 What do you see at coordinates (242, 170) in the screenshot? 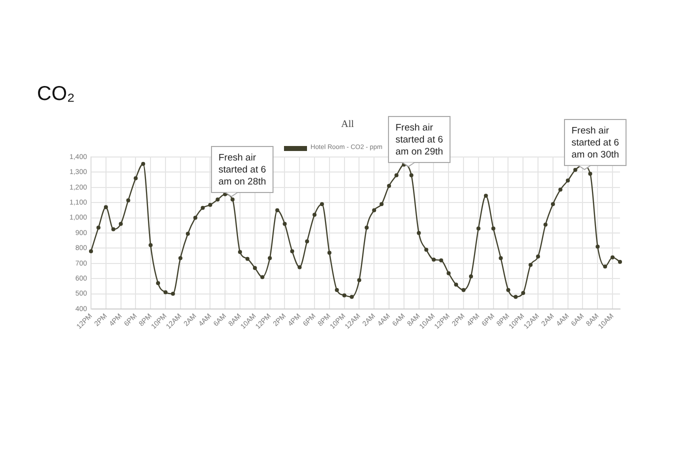
I see `annotation: Fresh air started at 6 am on 28th` at bounding box center [242, 170].